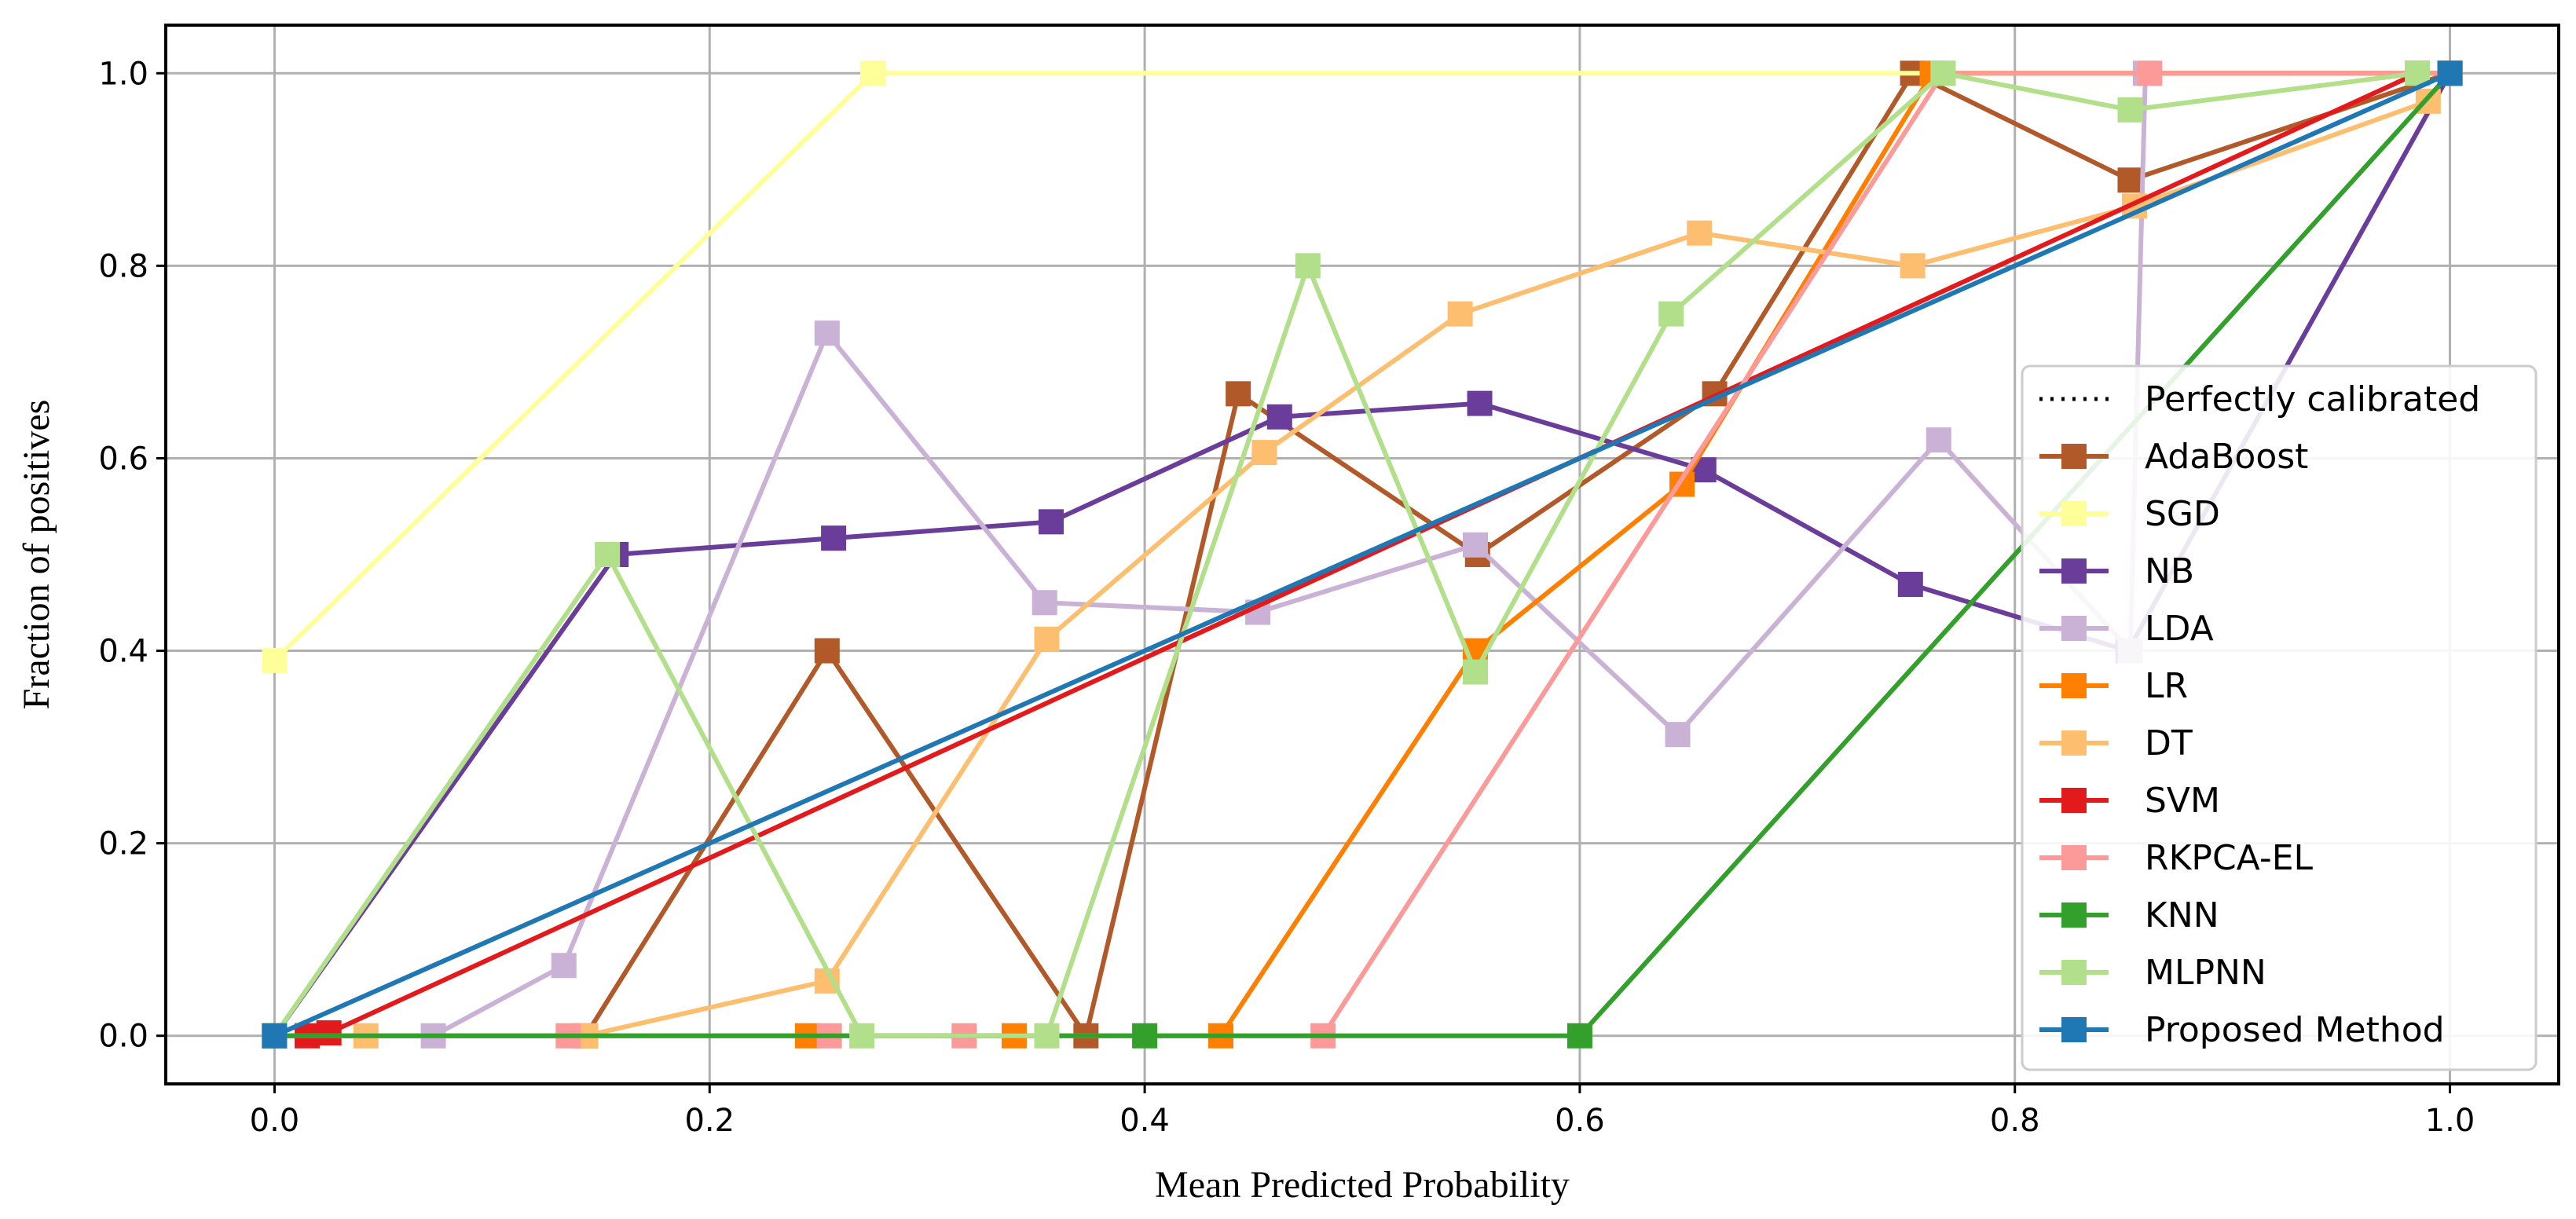 This screenshot has width=2576, height=1219. I want to click on legend-label: LDA, so click(2179, 629).